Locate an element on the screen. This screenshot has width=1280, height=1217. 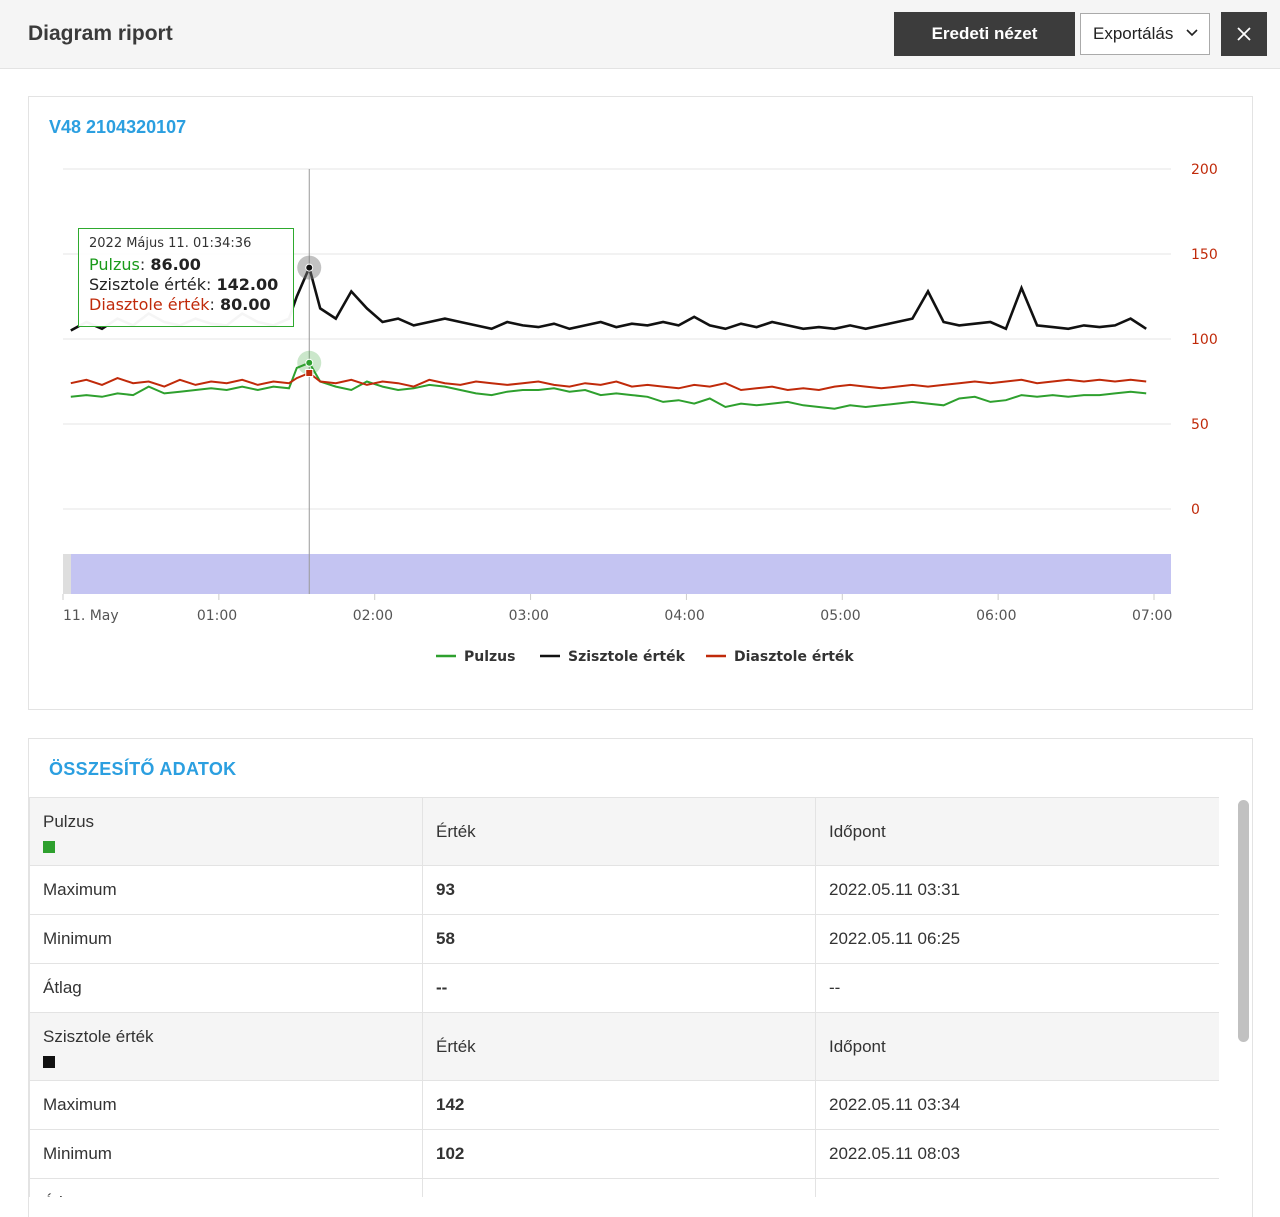
tooltip-value: 86.00 is located at coordinates (175, 264).